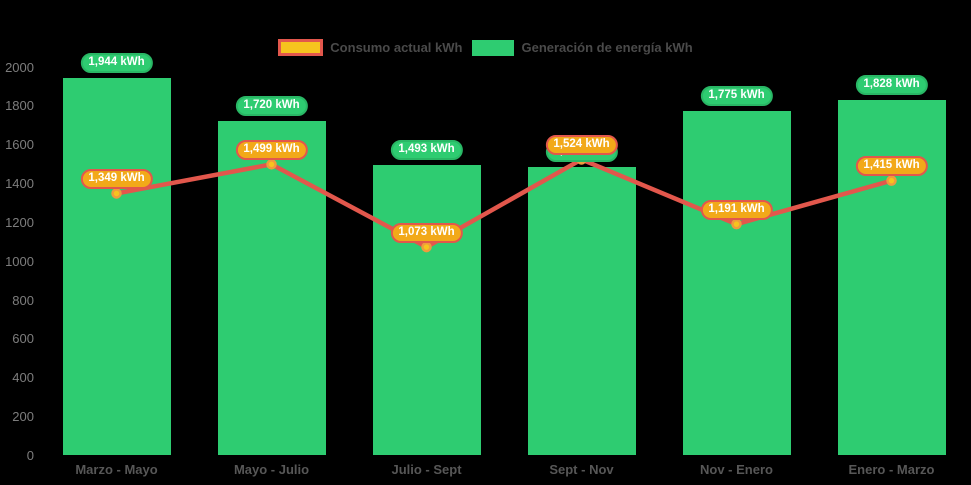 This screenshot has height=485, width=971. What do you see at coordinates (116, 178) in the screenshot?
I see `line-value-label: 1,349 kWh` at bounding box center [116, 178].